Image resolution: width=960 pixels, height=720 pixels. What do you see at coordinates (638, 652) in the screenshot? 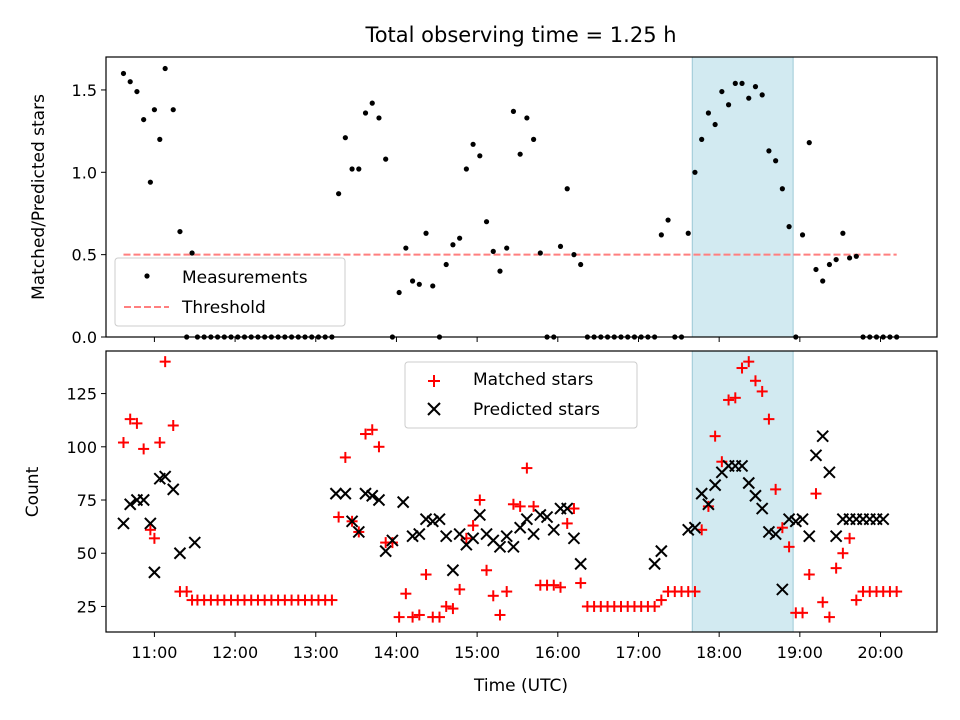
I see `bottom-x-tick-label: 17:00` at bounding box center [638, 652].